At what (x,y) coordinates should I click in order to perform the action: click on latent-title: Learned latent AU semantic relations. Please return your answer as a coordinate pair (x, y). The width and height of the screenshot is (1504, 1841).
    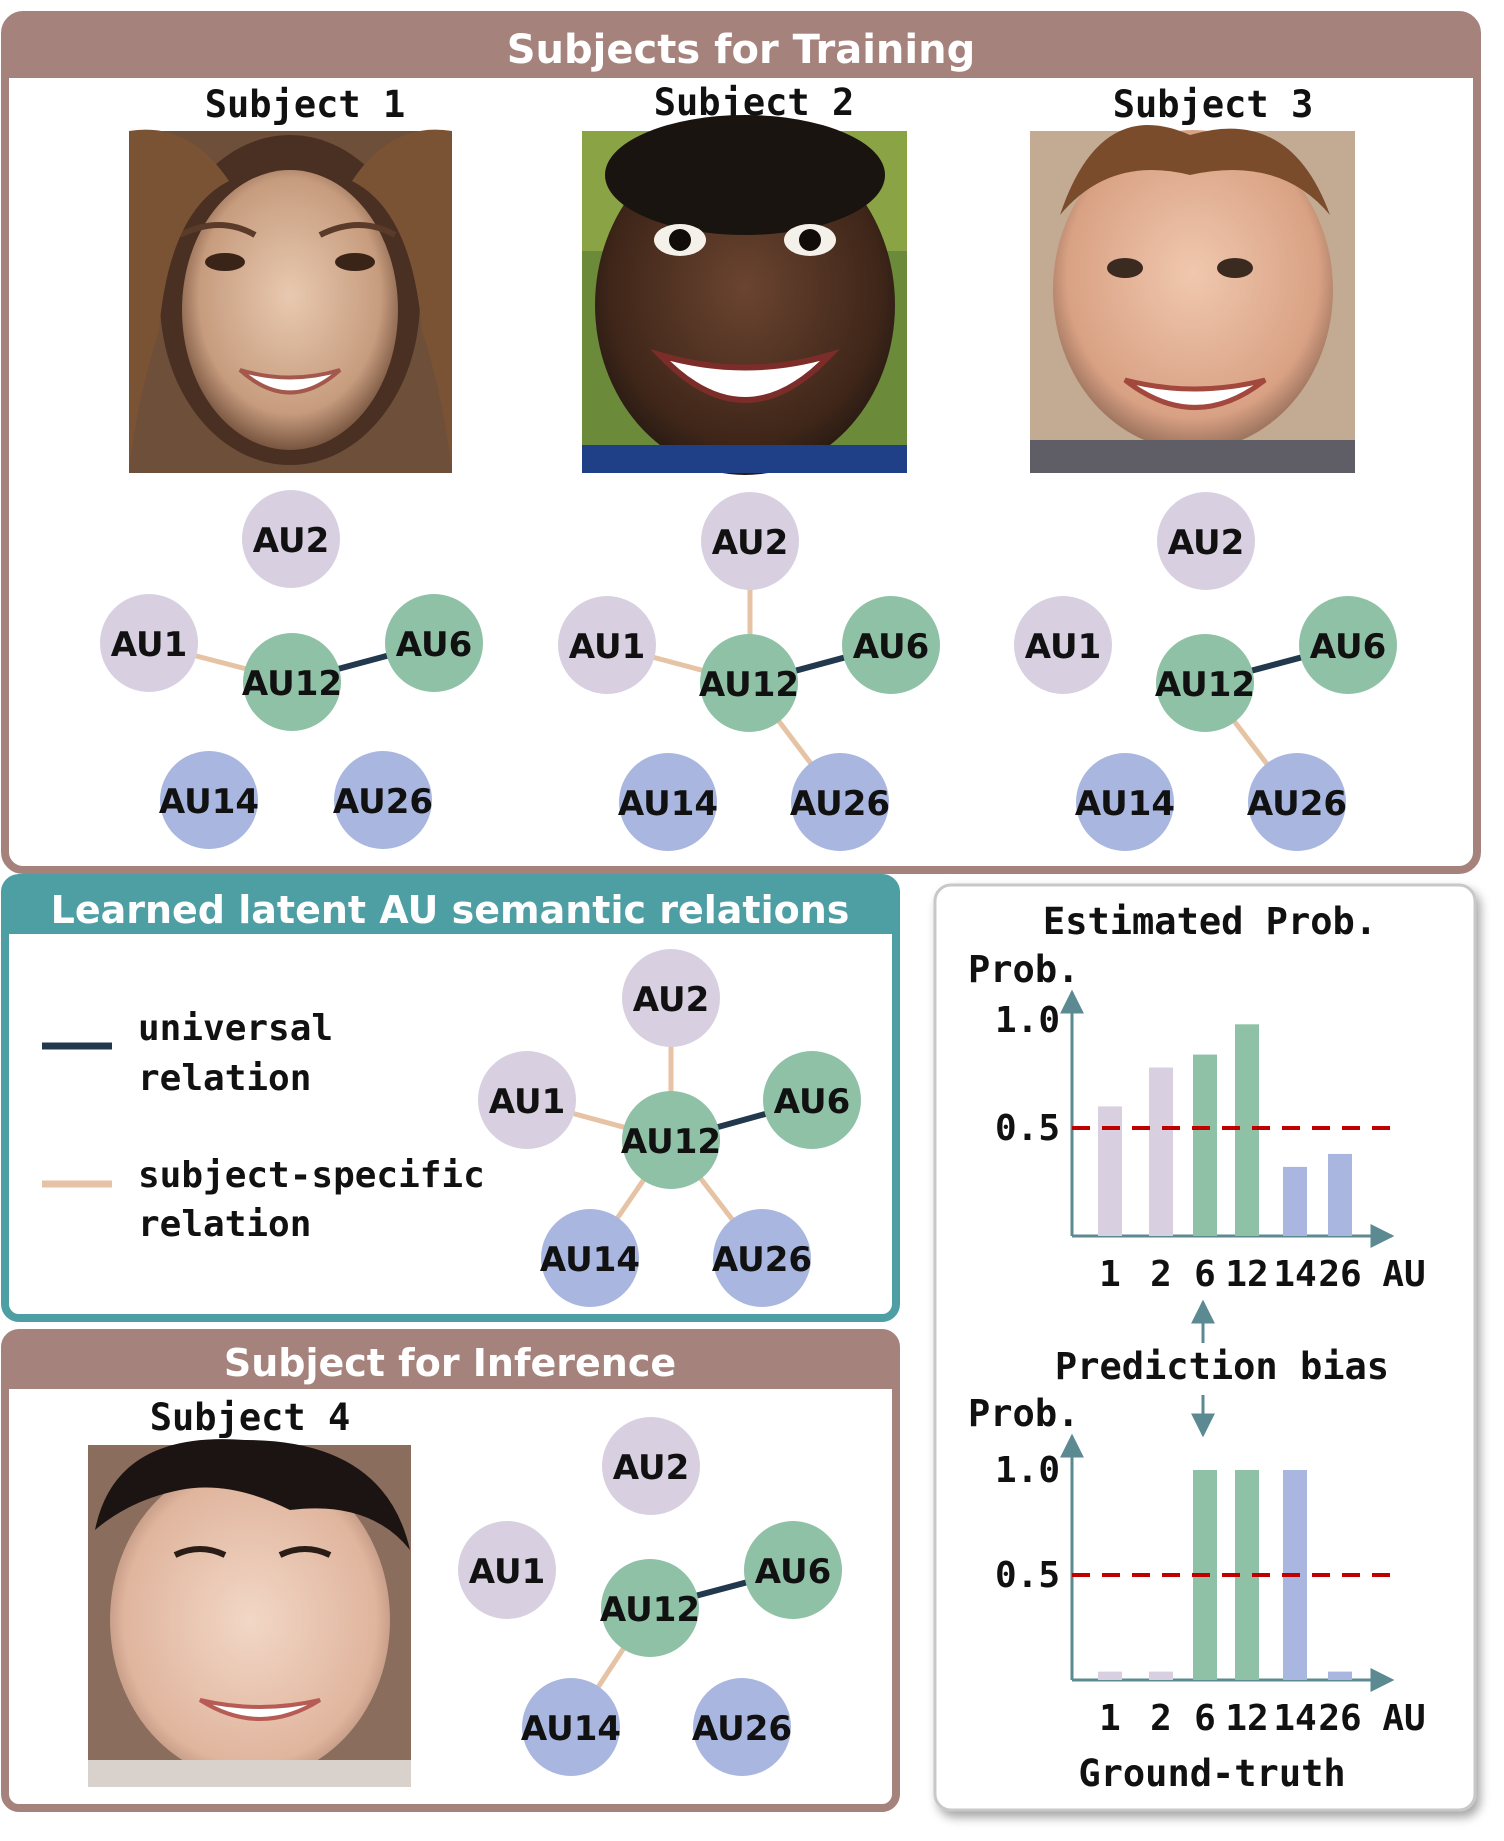
    Looking at the image, I should click on (450, 910).